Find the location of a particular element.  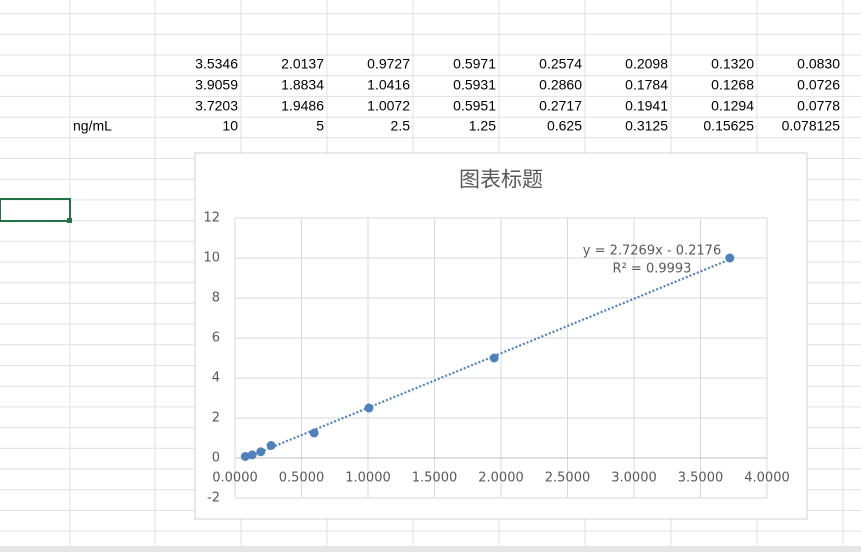

cell-text: 0.15625 is located at coordinates (728, 126).